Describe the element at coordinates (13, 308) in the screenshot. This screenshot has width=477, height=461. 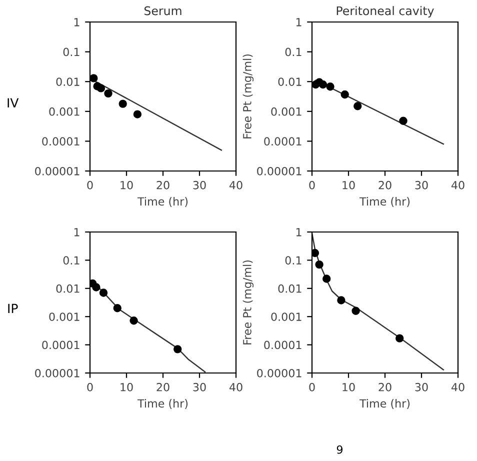
I see `text: IP` at that location.